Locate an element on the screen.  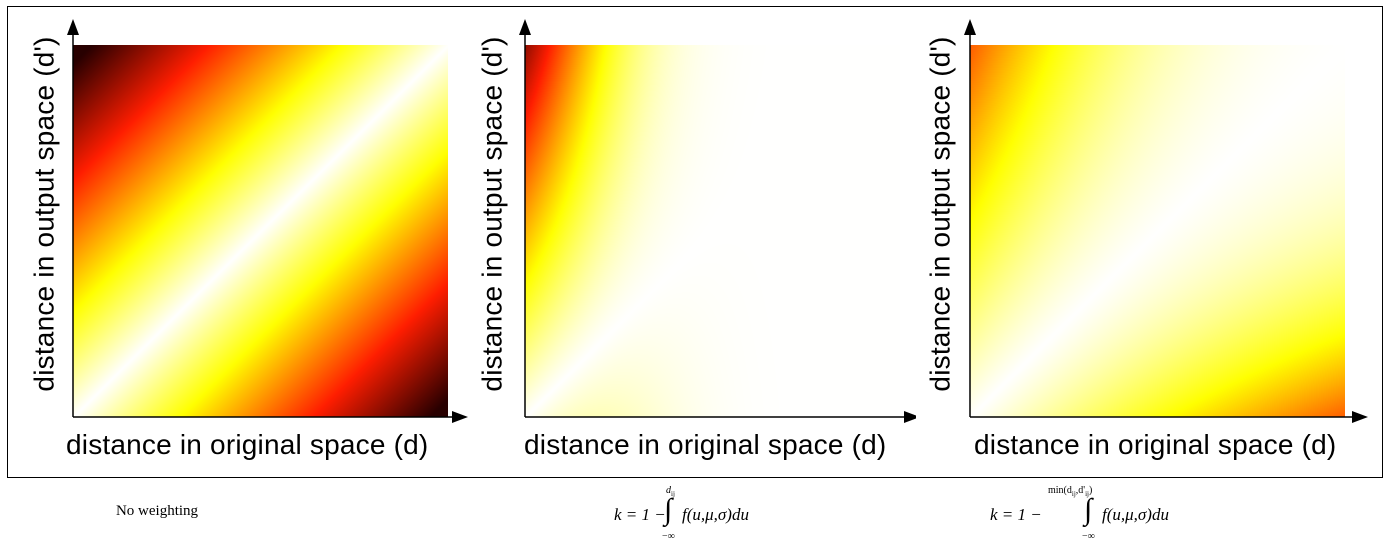
integral-sign-3: ∫ is located at coordinates (1088, 509).